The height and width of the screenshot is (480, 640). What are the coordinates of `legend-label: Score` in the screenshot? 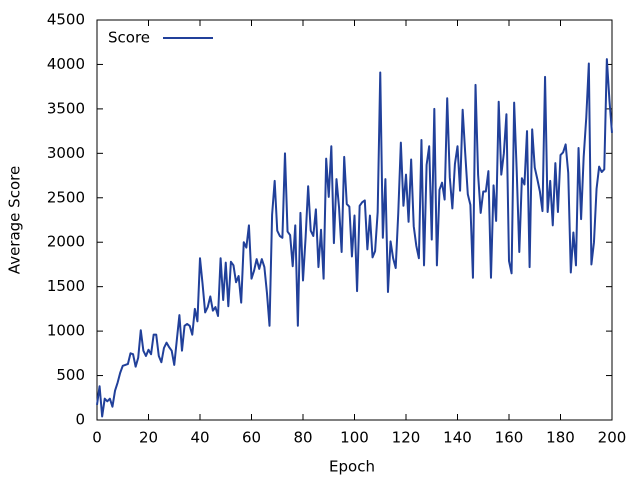 It's located at (129, 38).